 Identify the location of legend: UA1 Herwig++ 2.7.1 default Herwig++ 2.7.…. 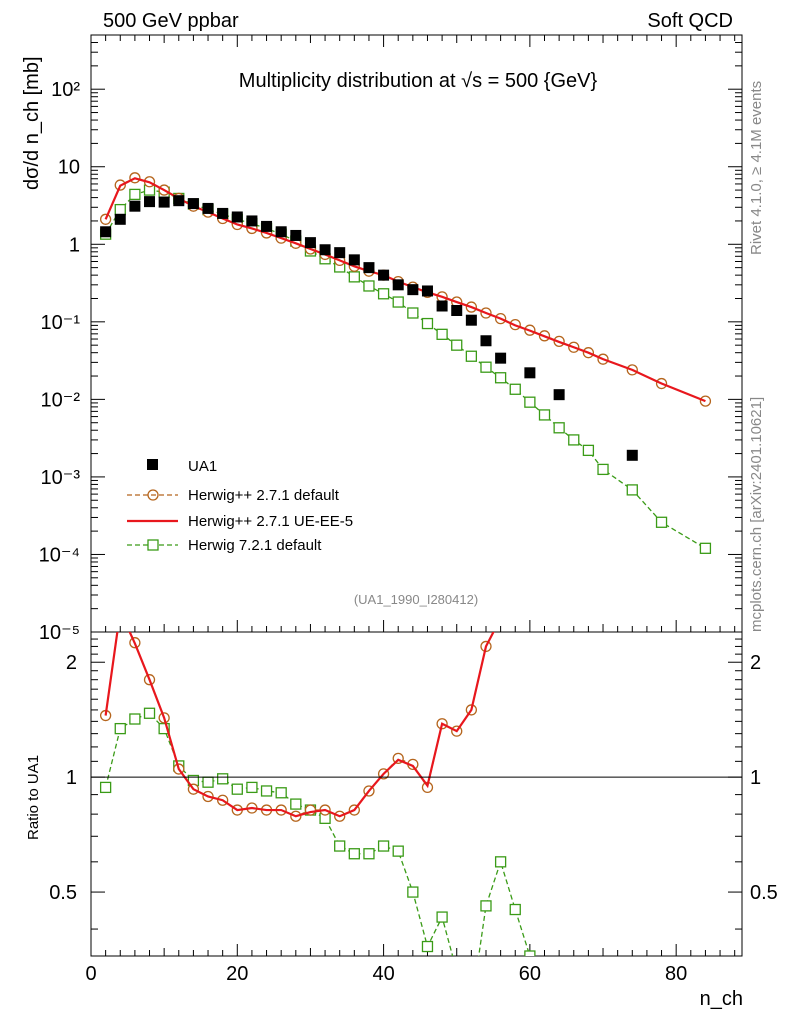
(240, 506).